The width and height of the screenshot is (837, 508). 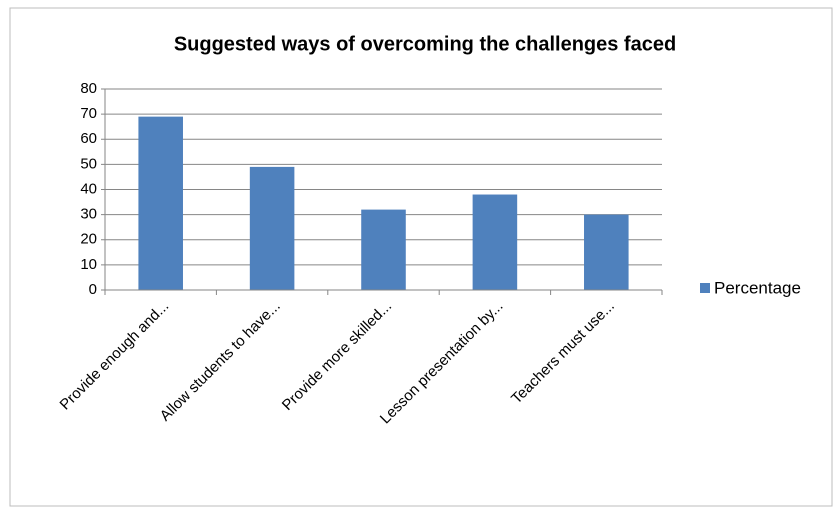 What do you see at coordinates (757, 287) in the screenshot?
I see `legend-label: Percentage` at bounding box center [757, 287].